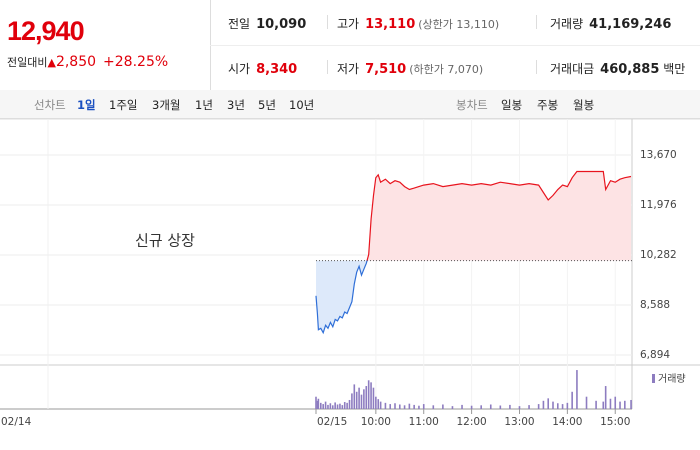  I want to click on stat-note: (상한가 13,110), so click(459, 24).